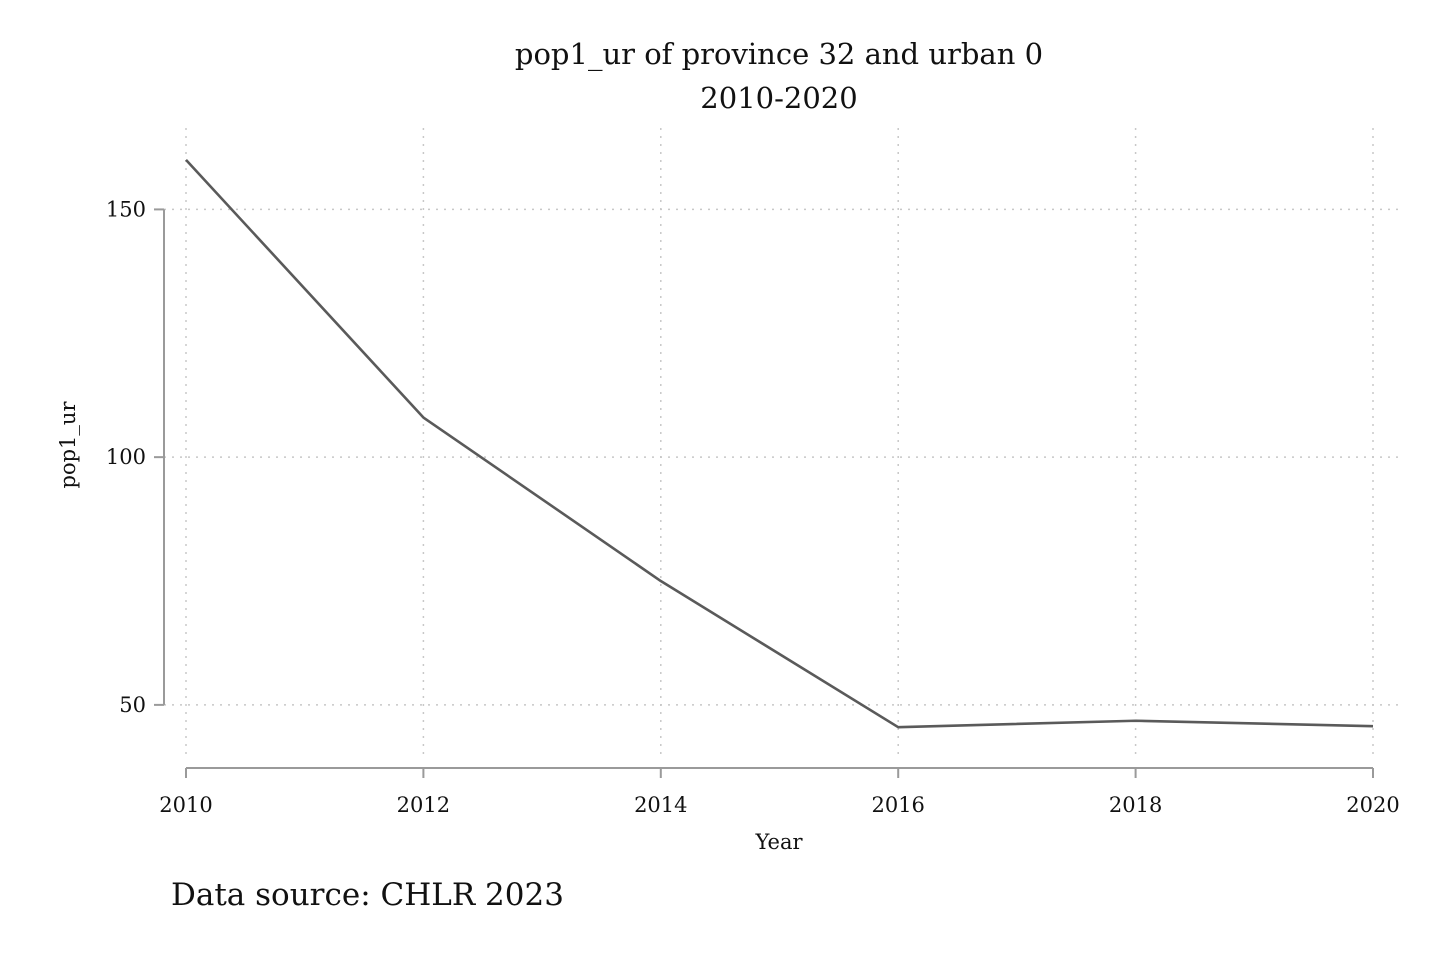  What do you see at coordinates (185, 805) in the screenshot?
I see `x-tick-label: 2010` at bounding box center [185, 805].